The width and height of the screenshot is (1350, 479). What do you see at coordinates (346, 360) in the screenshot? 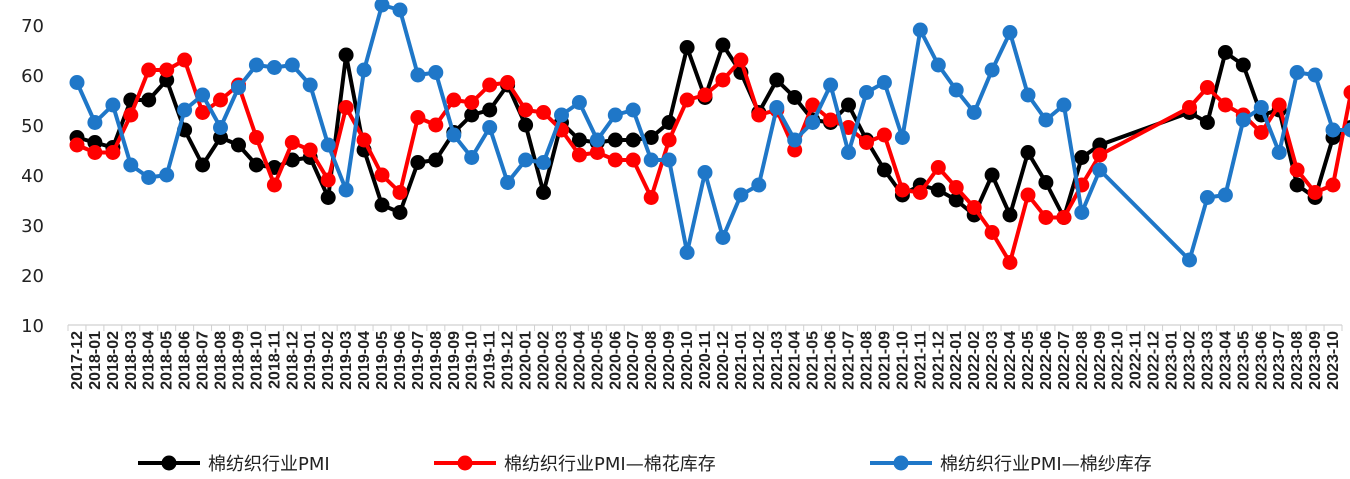
I see `x-tick-label: 2019-03` at bounding box center [346, 360].